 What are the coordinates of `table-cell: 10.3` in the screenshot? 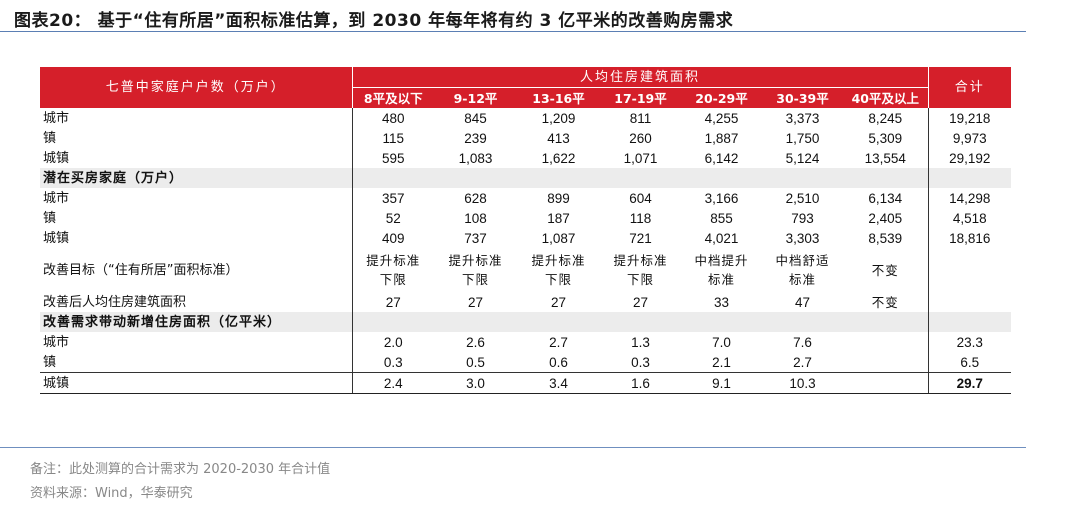 It's located at (802, 383).